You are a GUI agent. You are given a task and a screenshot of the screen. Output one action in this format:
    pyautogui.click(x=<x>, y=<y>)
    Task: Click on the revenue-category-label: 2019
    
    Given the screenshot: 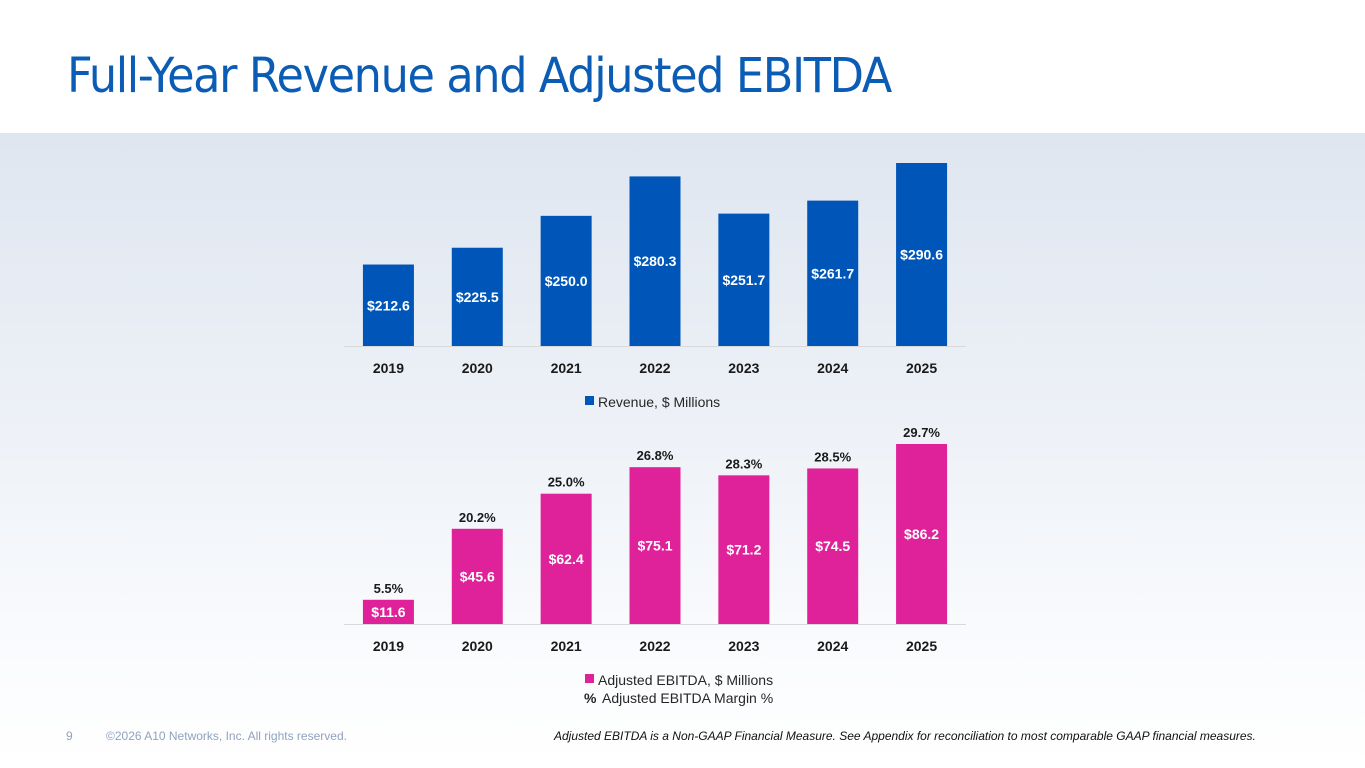 What is the action you would take?
    pyautogui.click(x=388, y=368)
    